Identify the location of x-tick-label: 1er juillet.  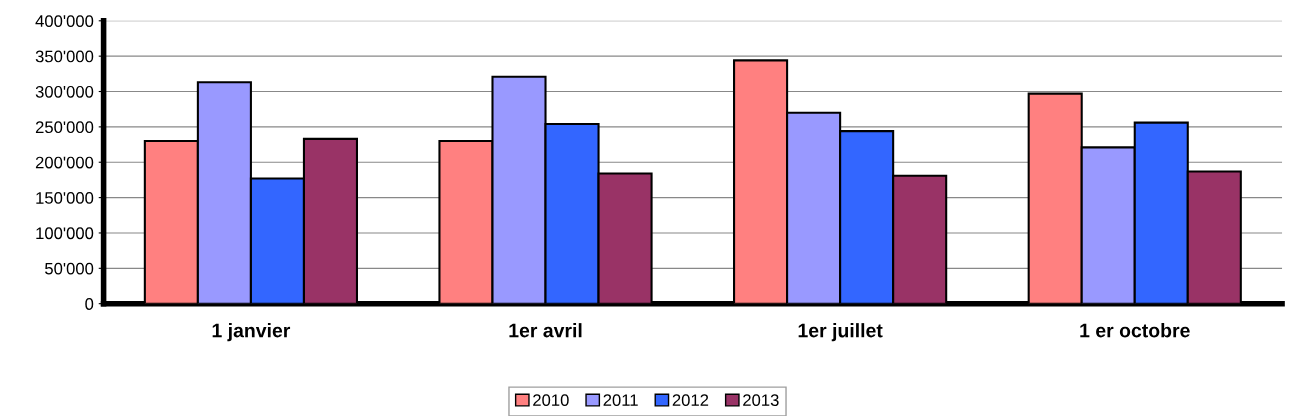
(840, 332).